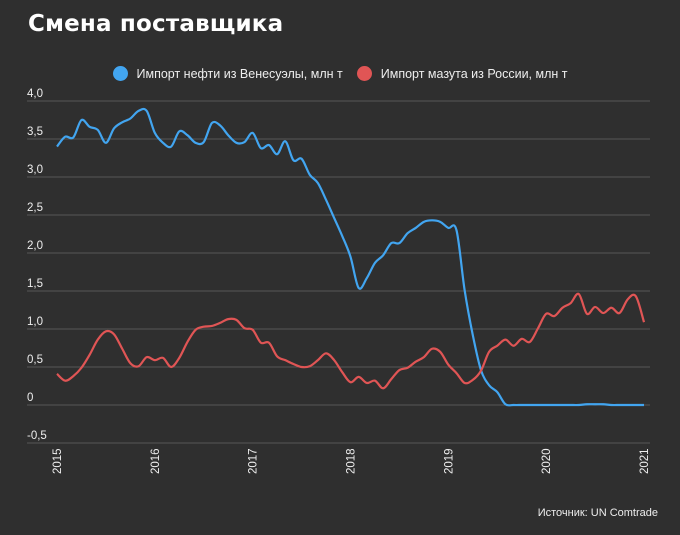 The width and height of the screenshot is (680, 535). Describe the element at coordinates (352, 461) in the screenshot. I see `x-tick-label: 2018` at that location.